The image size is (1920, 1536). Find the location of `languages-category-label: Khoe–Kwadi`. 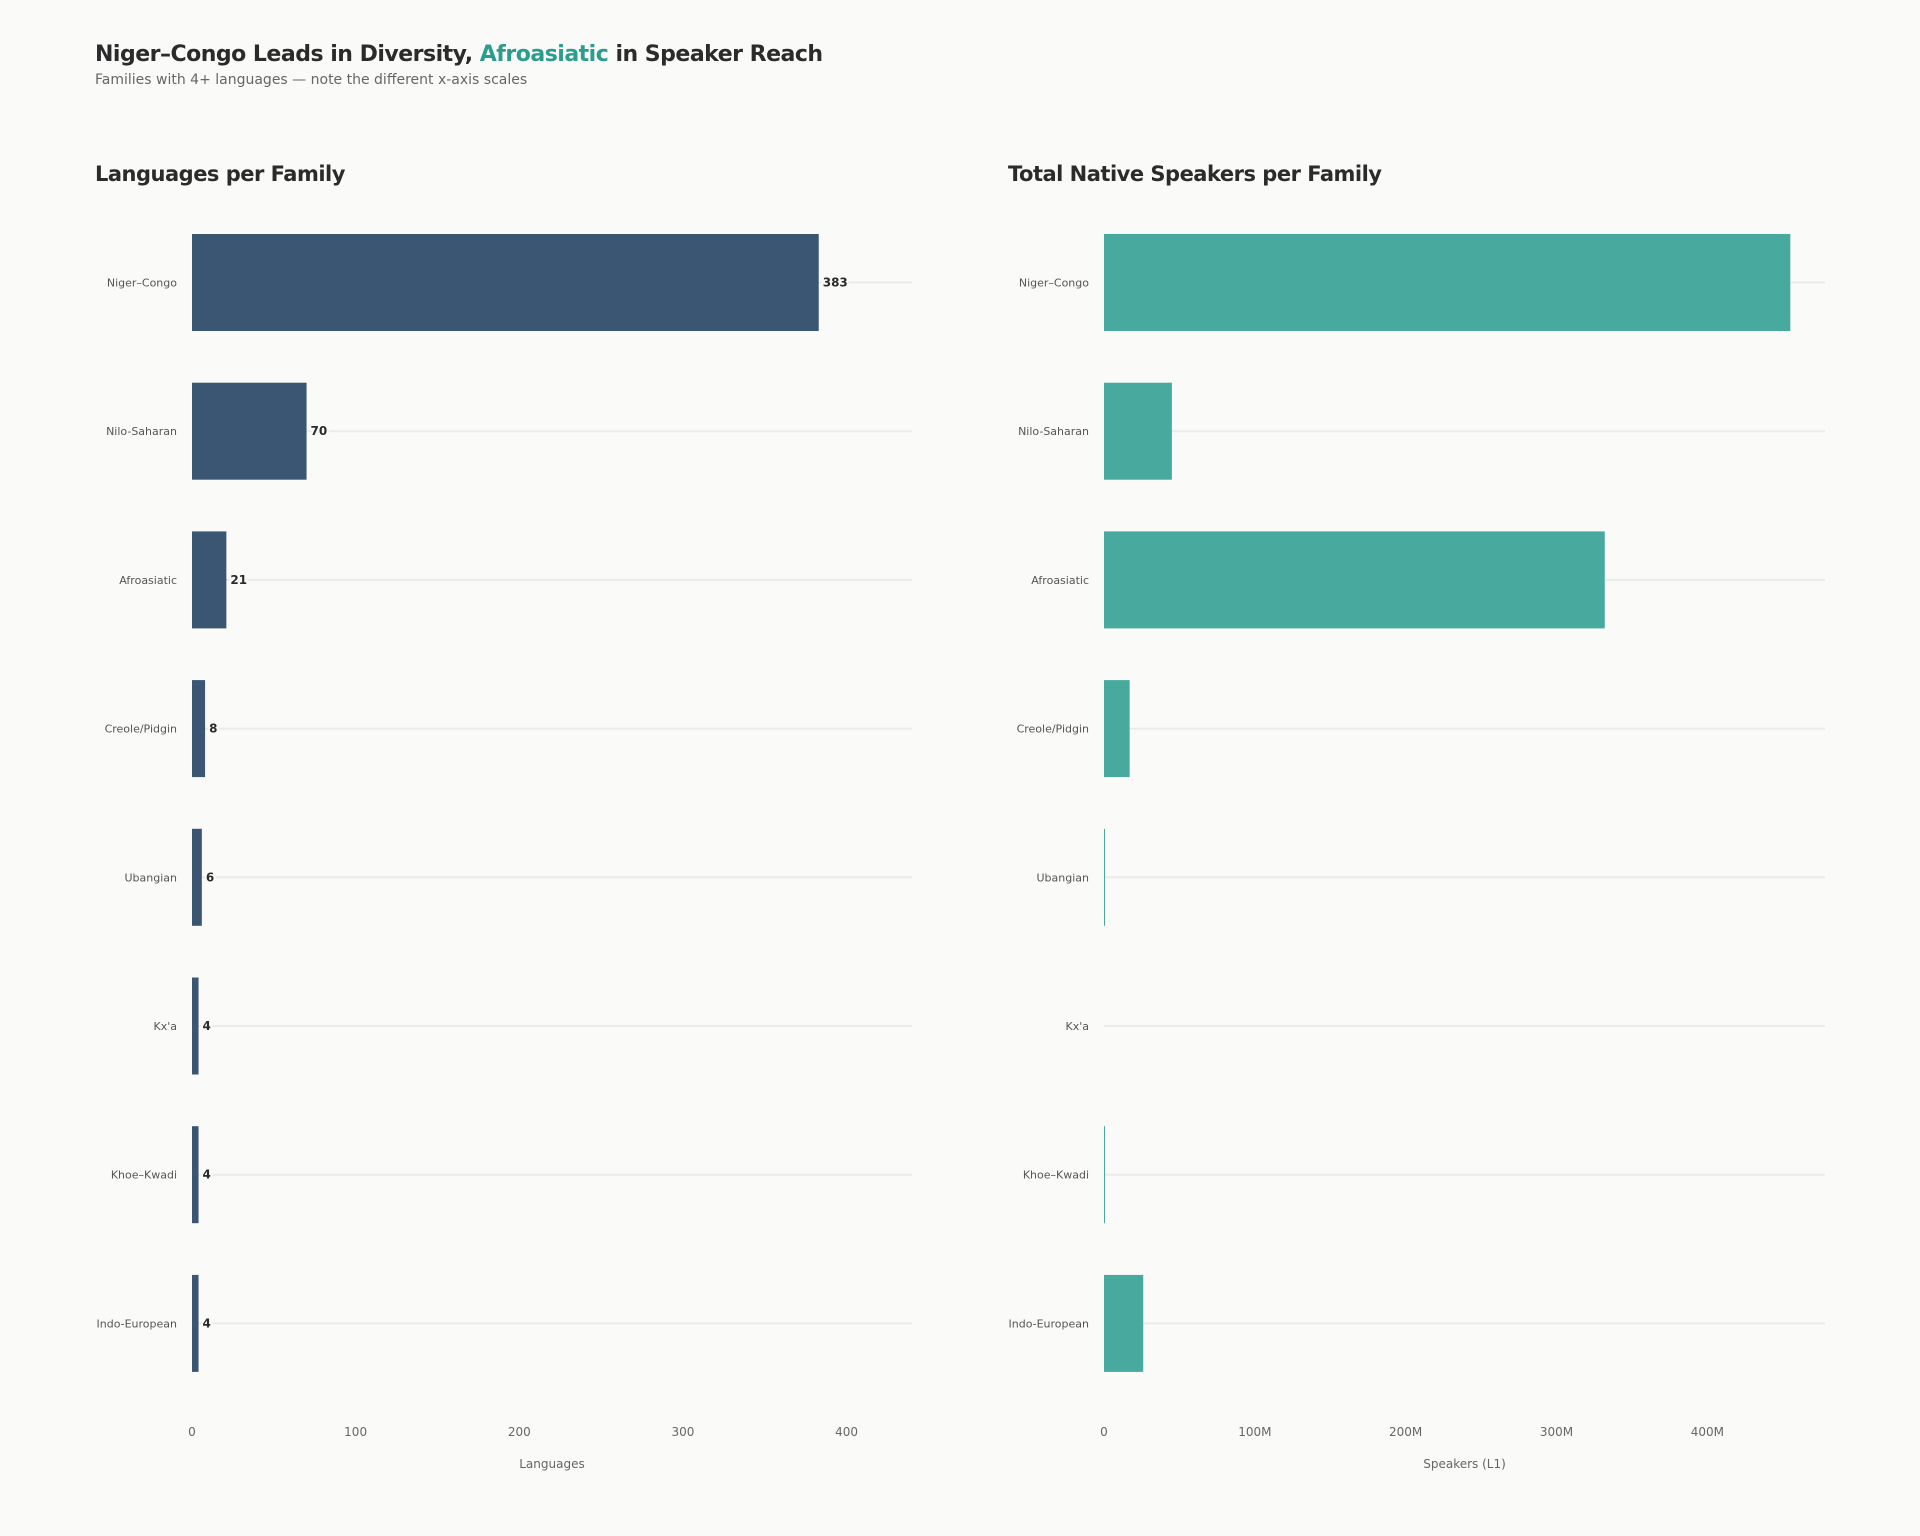

languages-category-label: Khoe–Kwadi is located at coordinates (144, 1175).